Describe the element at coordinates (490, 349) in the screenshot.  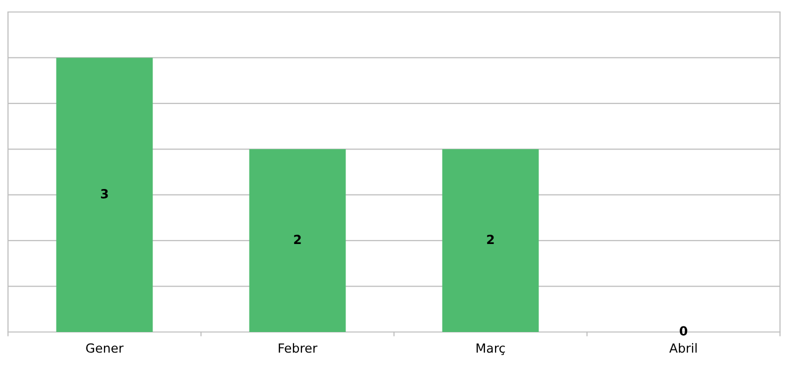
I see `x-tick-label: Març` at that location.